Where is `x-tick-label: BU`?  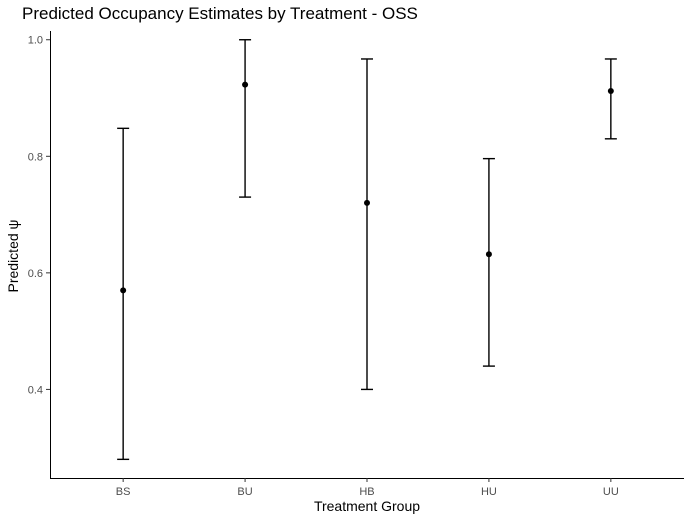
x-tick-label: BU is located at coordinates (244, 492).